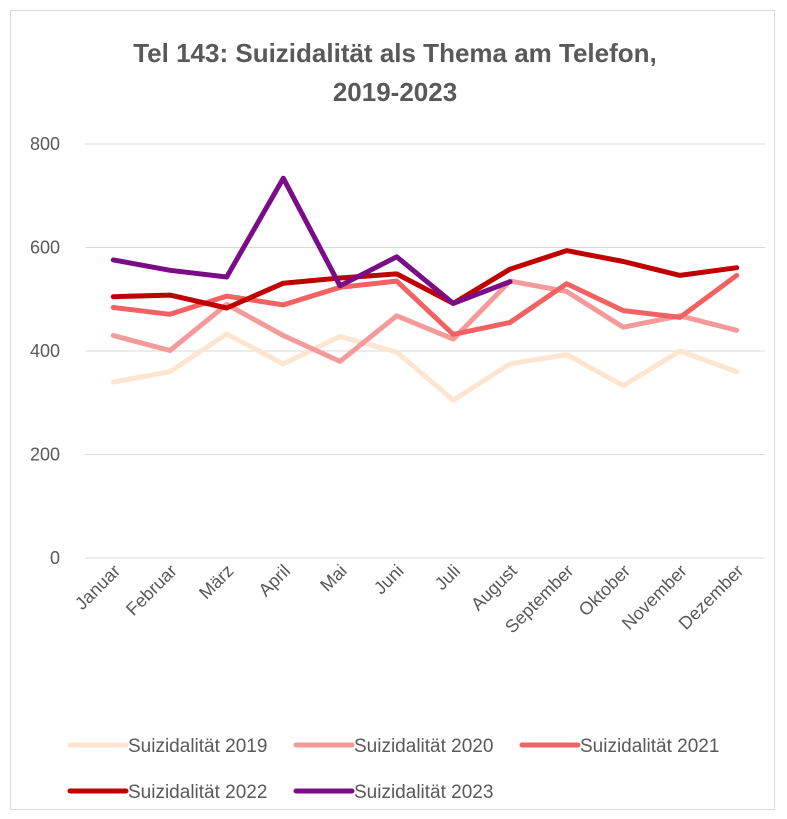 This screenshot has height=819, width=787. Describe the element at coordinates (275, 581) in the screenshot. I see `x-tick-label: April` at that location.